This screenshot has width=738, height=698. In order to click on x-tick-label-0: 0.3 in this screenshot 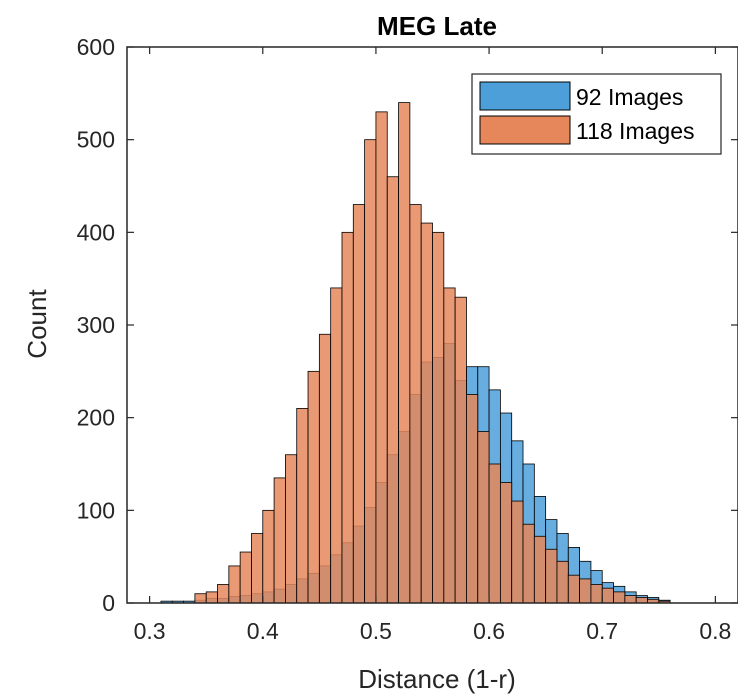, I will do `click(150, 631)`.